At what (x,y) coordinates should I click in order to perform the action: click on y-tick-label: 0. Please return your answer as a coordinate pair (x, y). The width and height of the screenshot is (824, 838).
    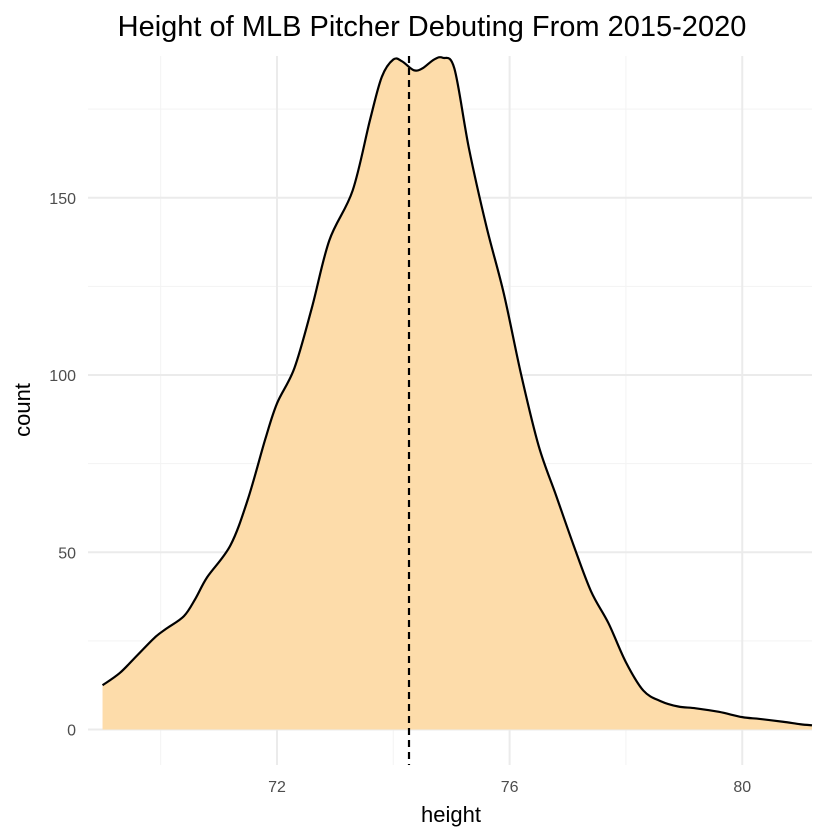
    Looking at the image, I should click on (71, 731).